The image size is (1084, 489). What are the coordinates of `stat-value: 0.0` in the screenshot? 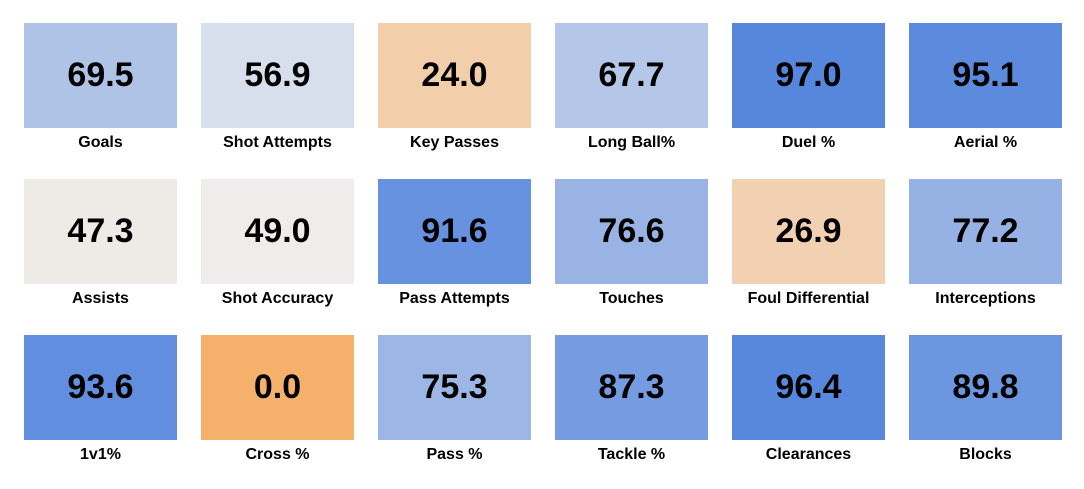 It's located at (277, 387).